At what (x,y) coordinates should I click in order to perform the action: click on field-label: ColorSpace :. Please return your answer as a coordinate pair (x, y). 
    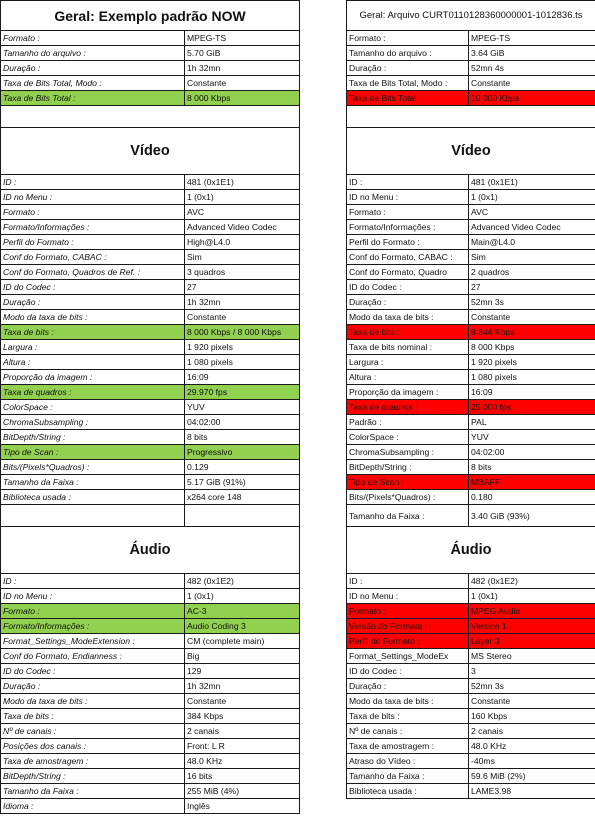
    Looking at the image, I should click on (407, 437).